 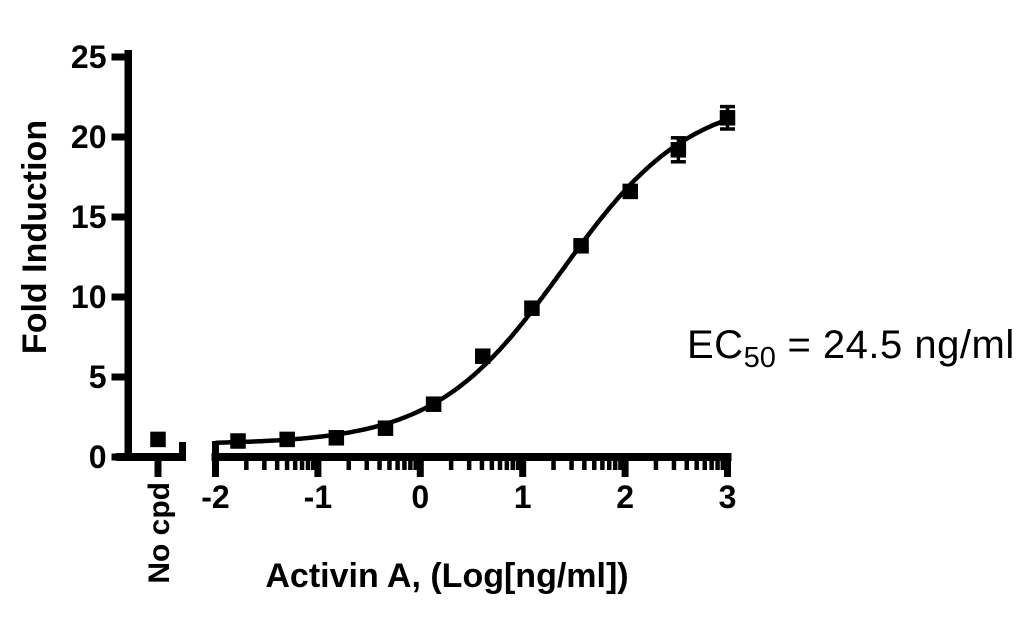 I want to click on x-tick-label: -2, so click(x=215, y=497).